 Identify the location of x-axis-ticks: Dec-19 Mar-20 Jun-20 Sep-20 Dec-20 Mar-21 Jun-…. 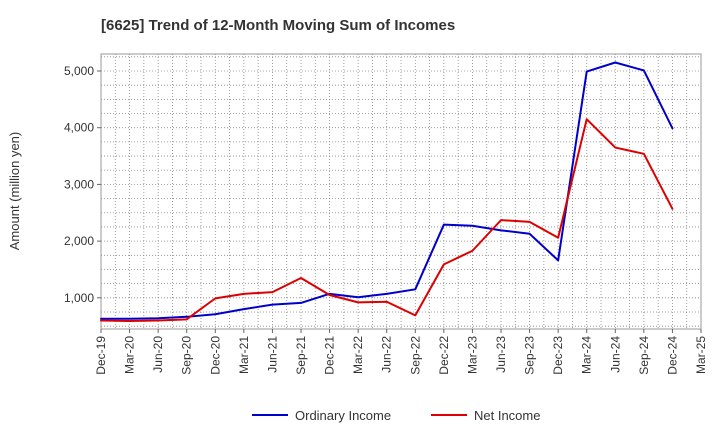
(401, 352).